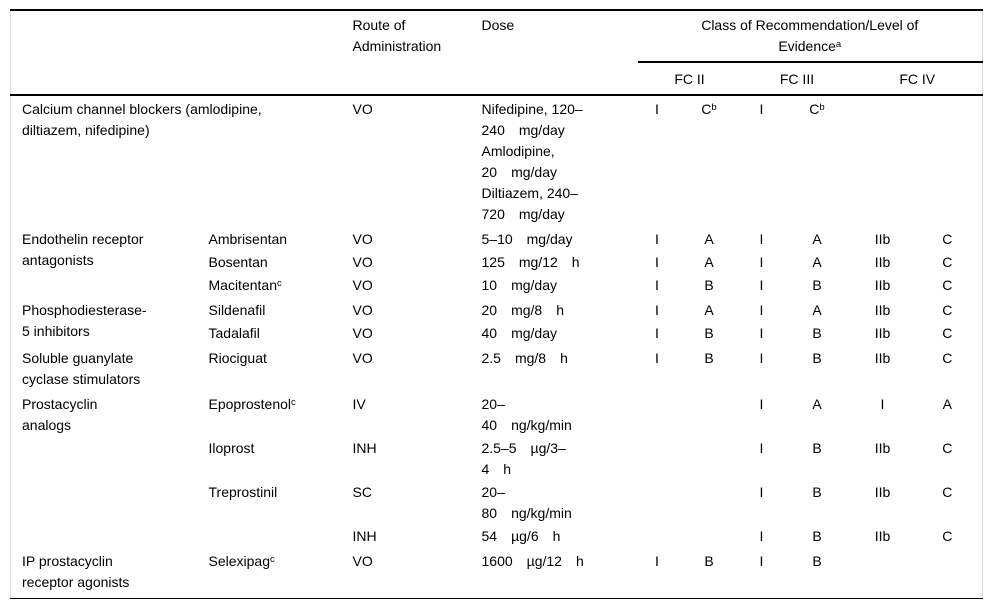 Image resolution: width=992 pixels, height=612 pixels. I want to click on drug-name-cell: Epoprostenolc, so click(270, 414).